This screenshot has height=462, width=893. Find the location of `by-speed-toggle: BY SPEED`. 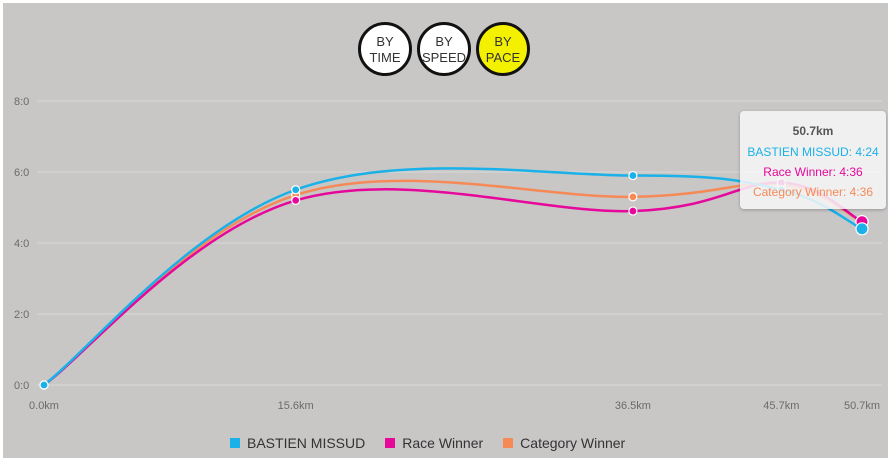

by-speed-toggle: BY SPEED is located at coordinates (444, 49).